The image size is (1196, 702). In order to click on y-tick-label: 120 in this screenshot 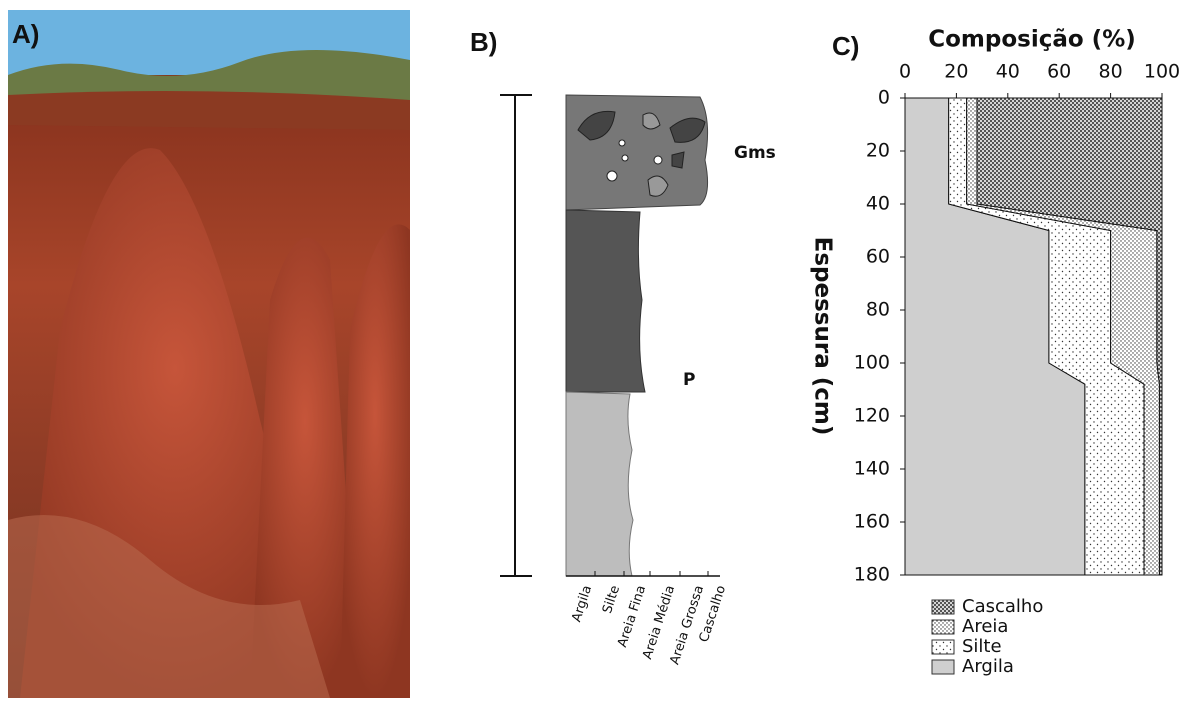, I will do `click(872, 416)`.